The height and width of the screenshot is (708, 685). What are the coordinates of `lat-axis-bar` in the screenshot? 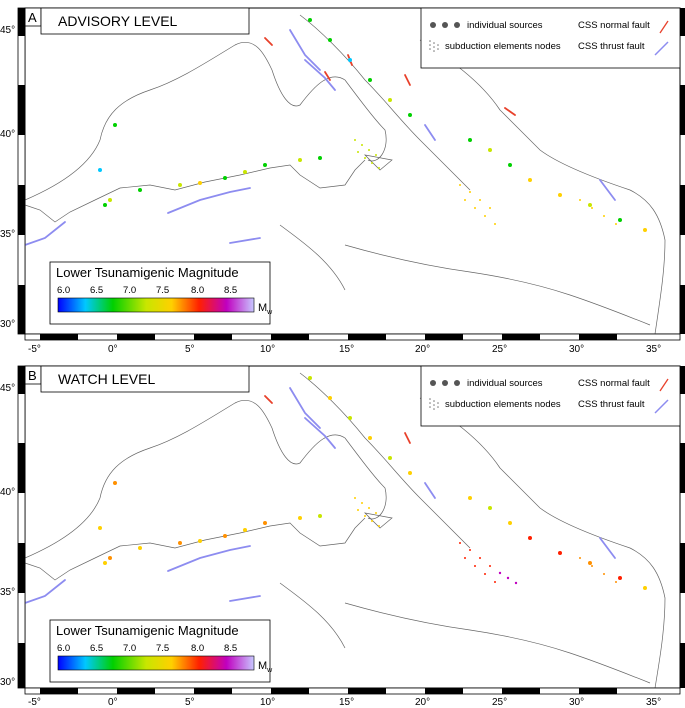 It's located at (21, 527).